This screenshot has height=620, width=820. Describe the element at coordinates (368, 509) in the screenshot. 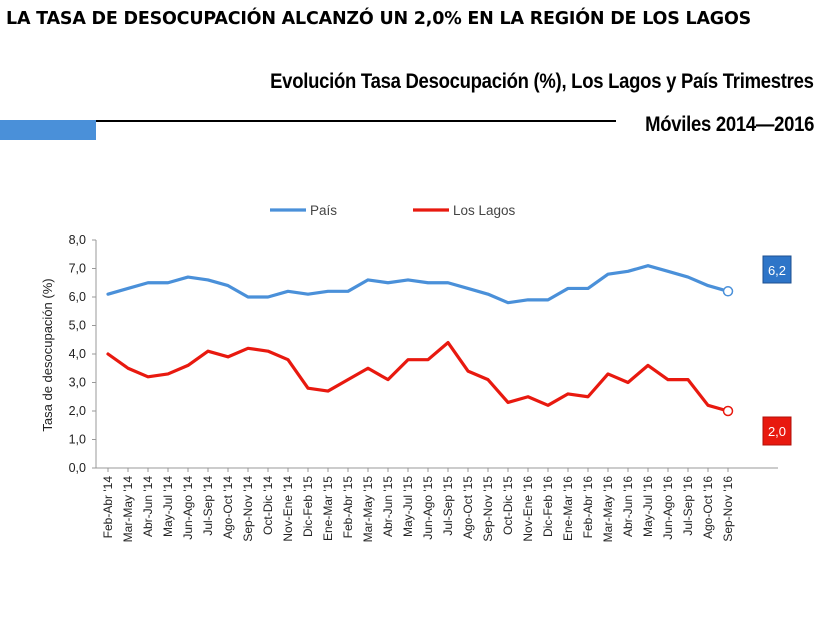

I see `x-tick-label: Mar-May '15` at that location.